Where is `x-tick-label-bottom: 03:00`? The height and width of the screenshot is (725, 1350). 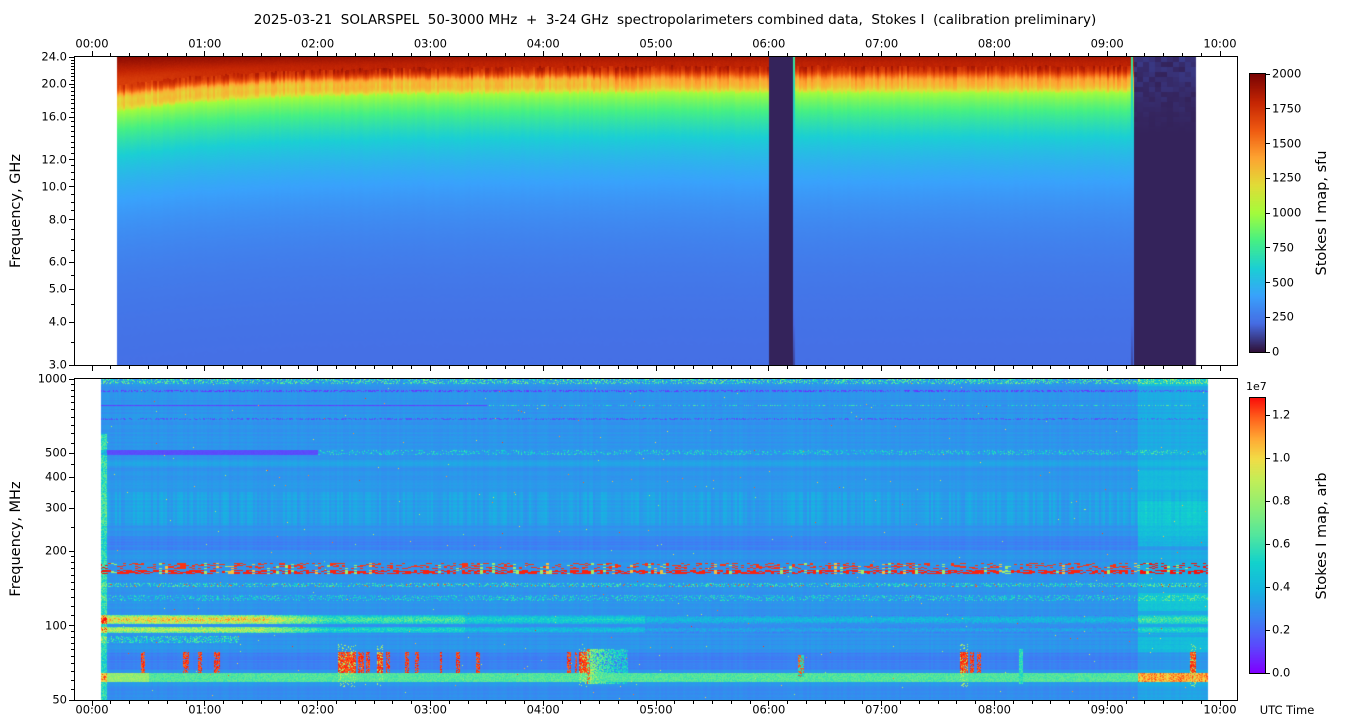
x-tick-label-bottom: 03:00 is located at coordinates (430, 709).